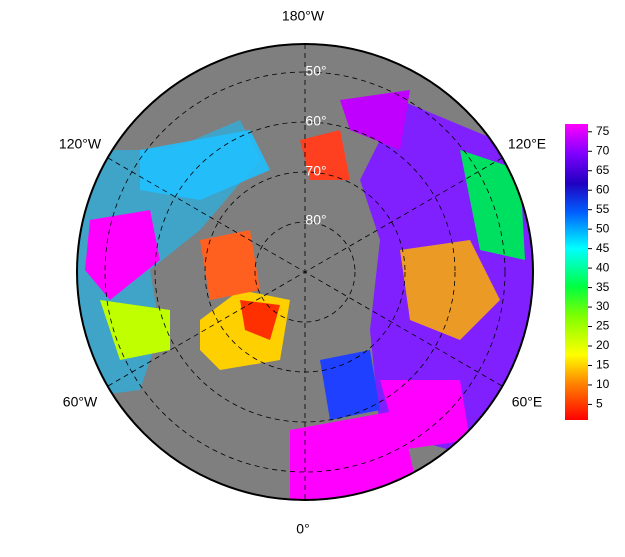 The image size is (625, 557). What do you see at coordinates (527, 402) in the screenshot?
I see `longitude-label: 60°E` at bounding box center [527, 402].